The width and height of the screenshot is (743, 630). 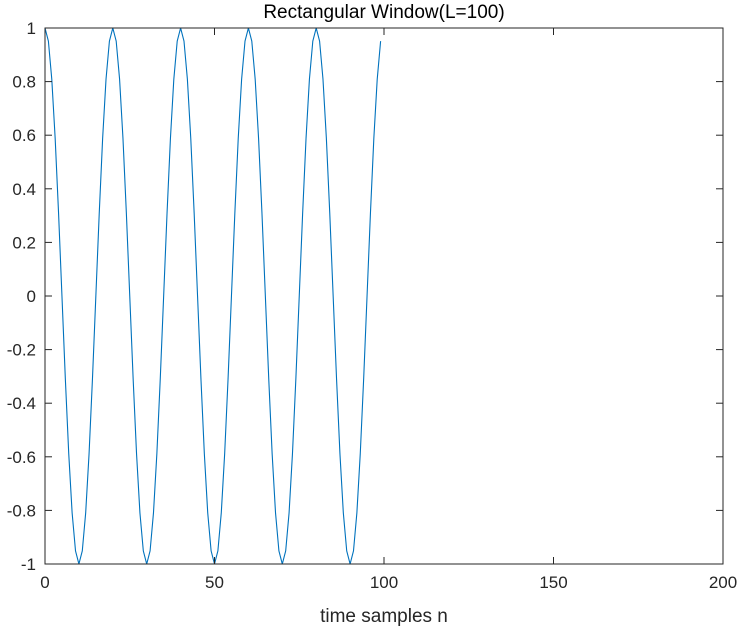 What do you see at coordinates (553, 582) in the screenshot?
I see `x-tick-label: 150` at bounding box center [553, 582].